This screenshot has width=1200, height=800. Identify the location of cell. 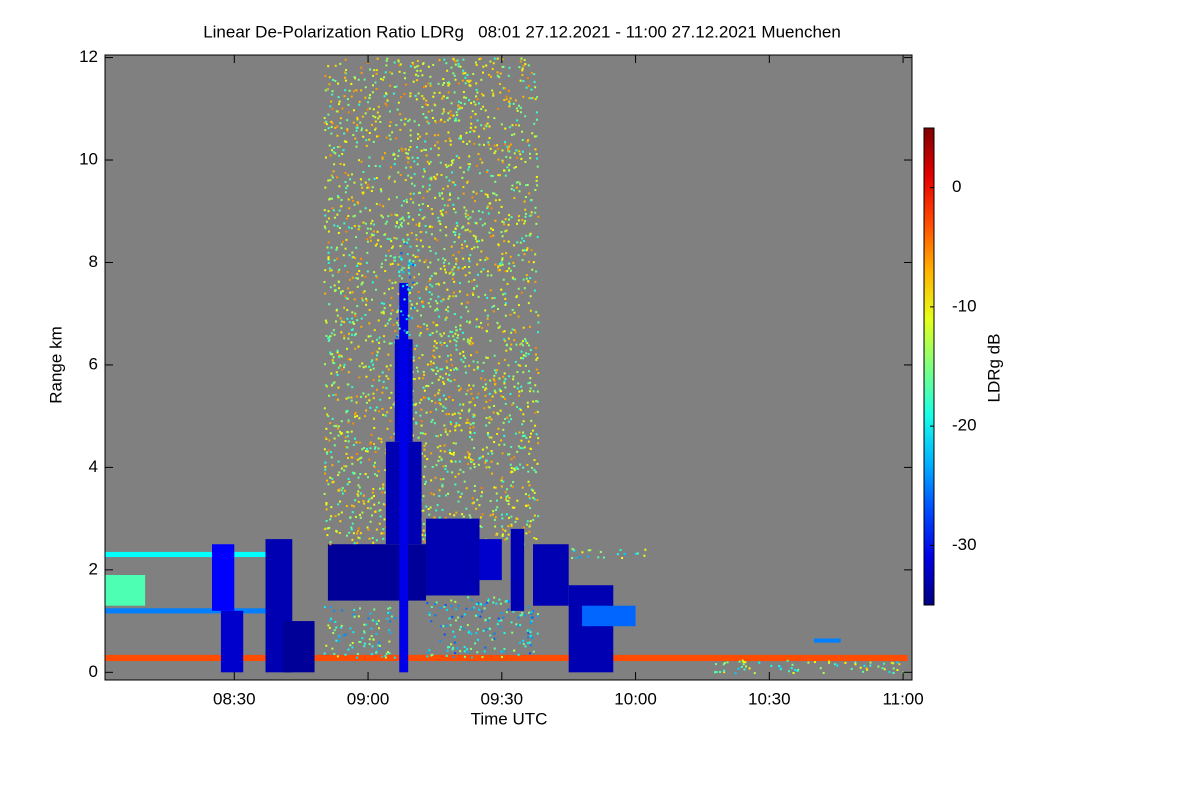
(125, 590).